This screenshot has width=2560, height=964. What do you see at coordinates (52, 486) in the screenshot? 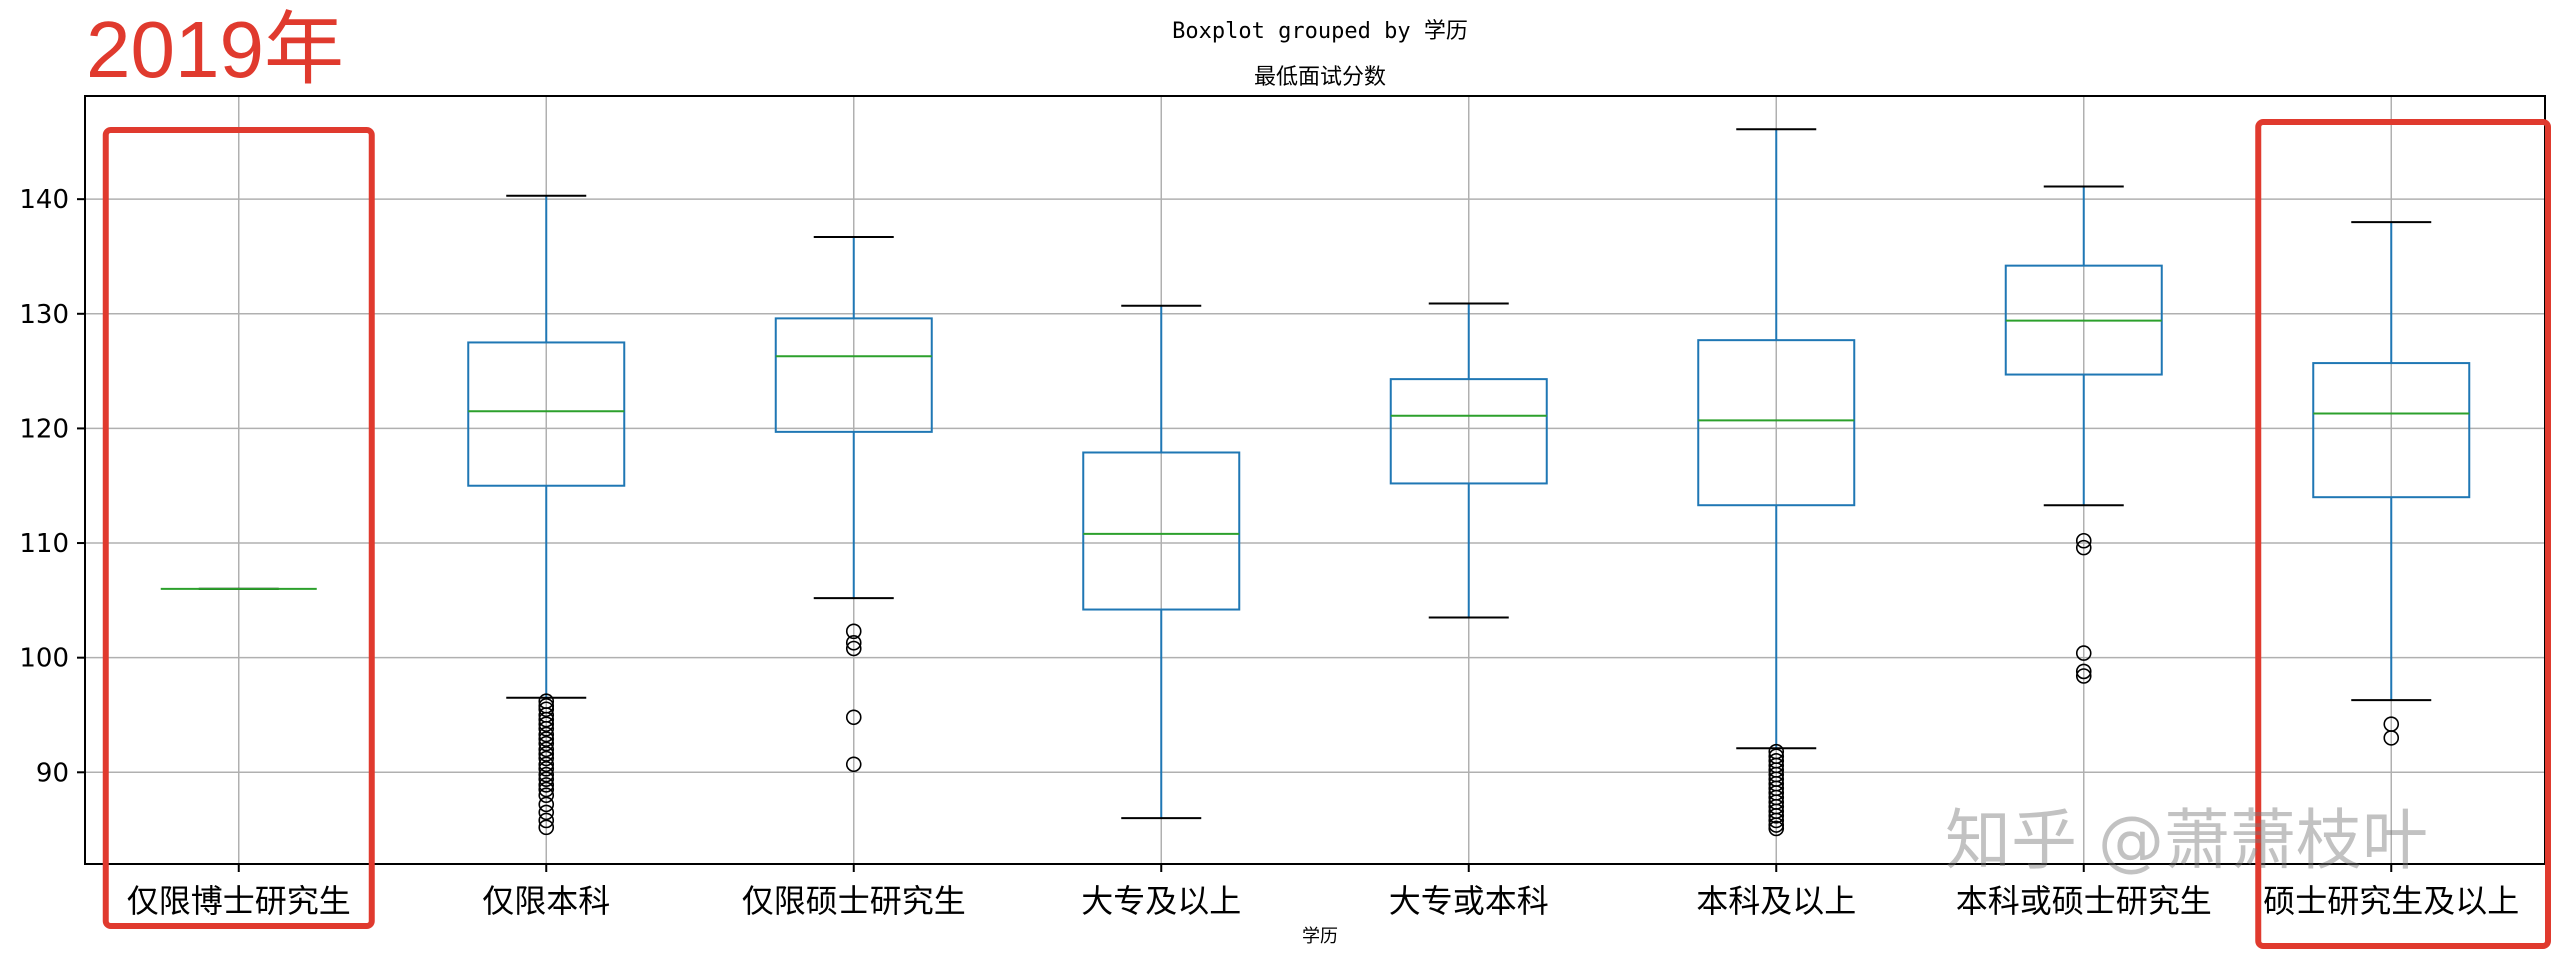
I see `y-axis: 90 100 110 120 130 140` at bounding box center [52, 486].